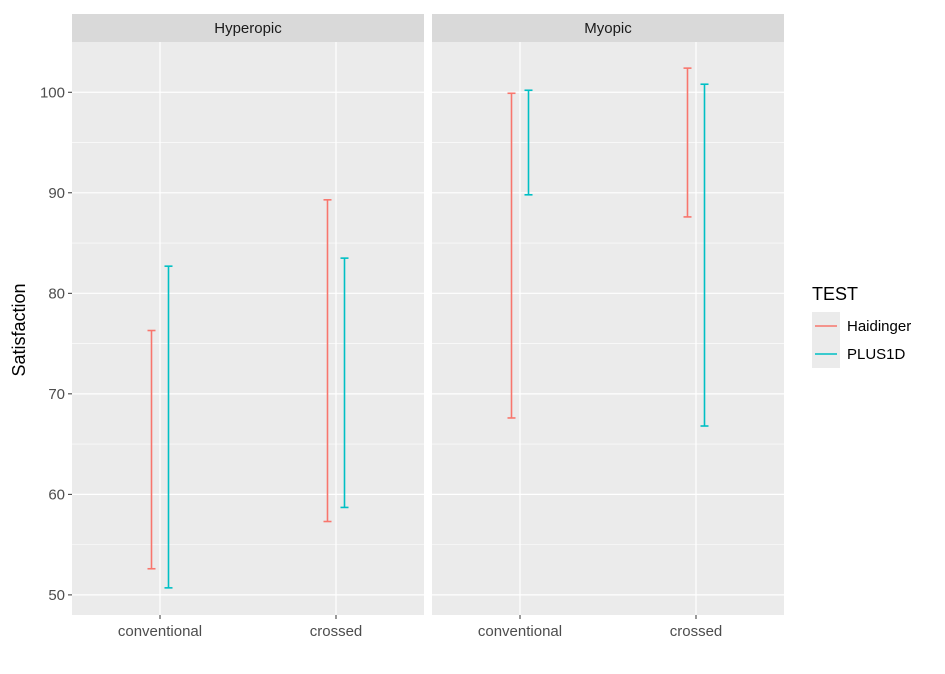 Image resolution: width=945 pixels, height=674 pixels. Describe the element at coordinates (56, 193) in the screenshot. I see `y-tick-label: 90` at that location.